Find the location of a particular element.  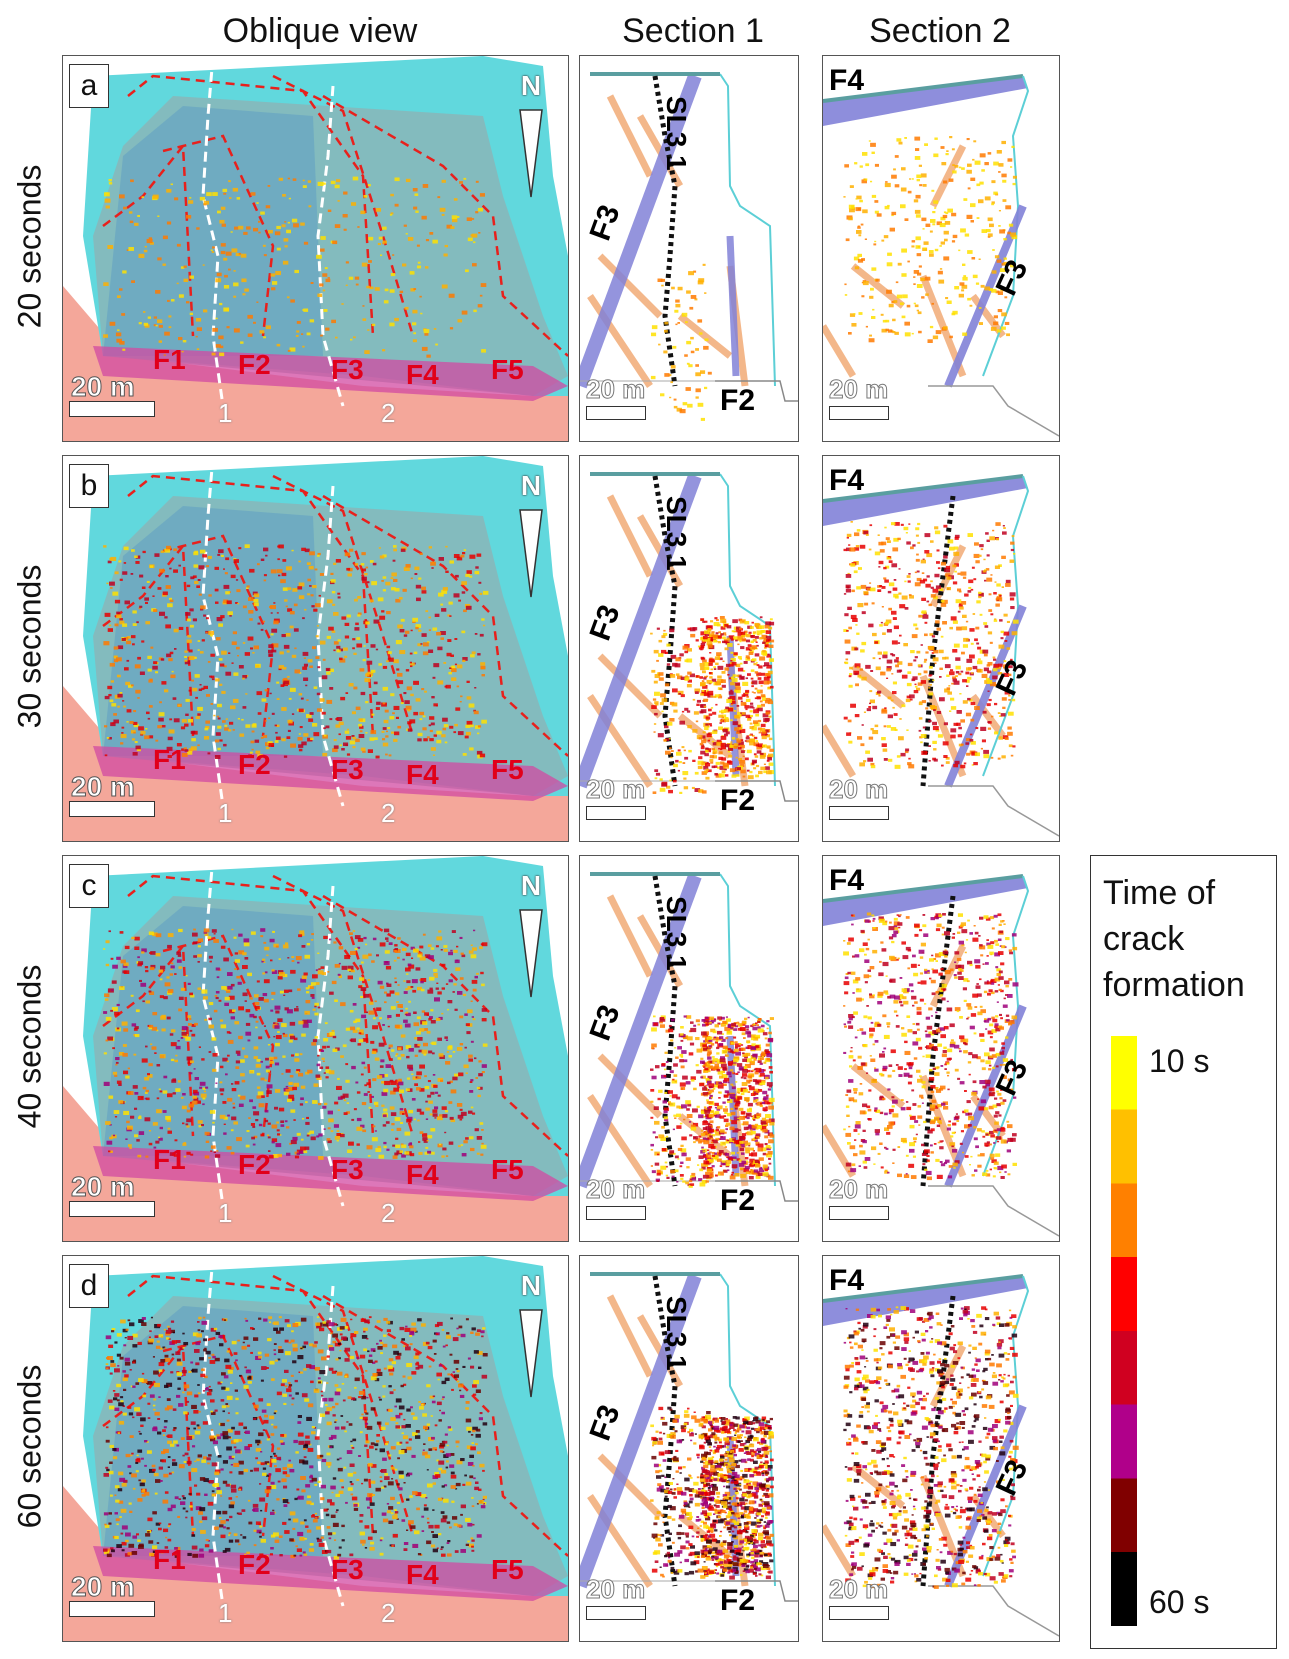

section1-panel-a: SL3 1 F3 F2 20 m is located at coordinates (689, 248).